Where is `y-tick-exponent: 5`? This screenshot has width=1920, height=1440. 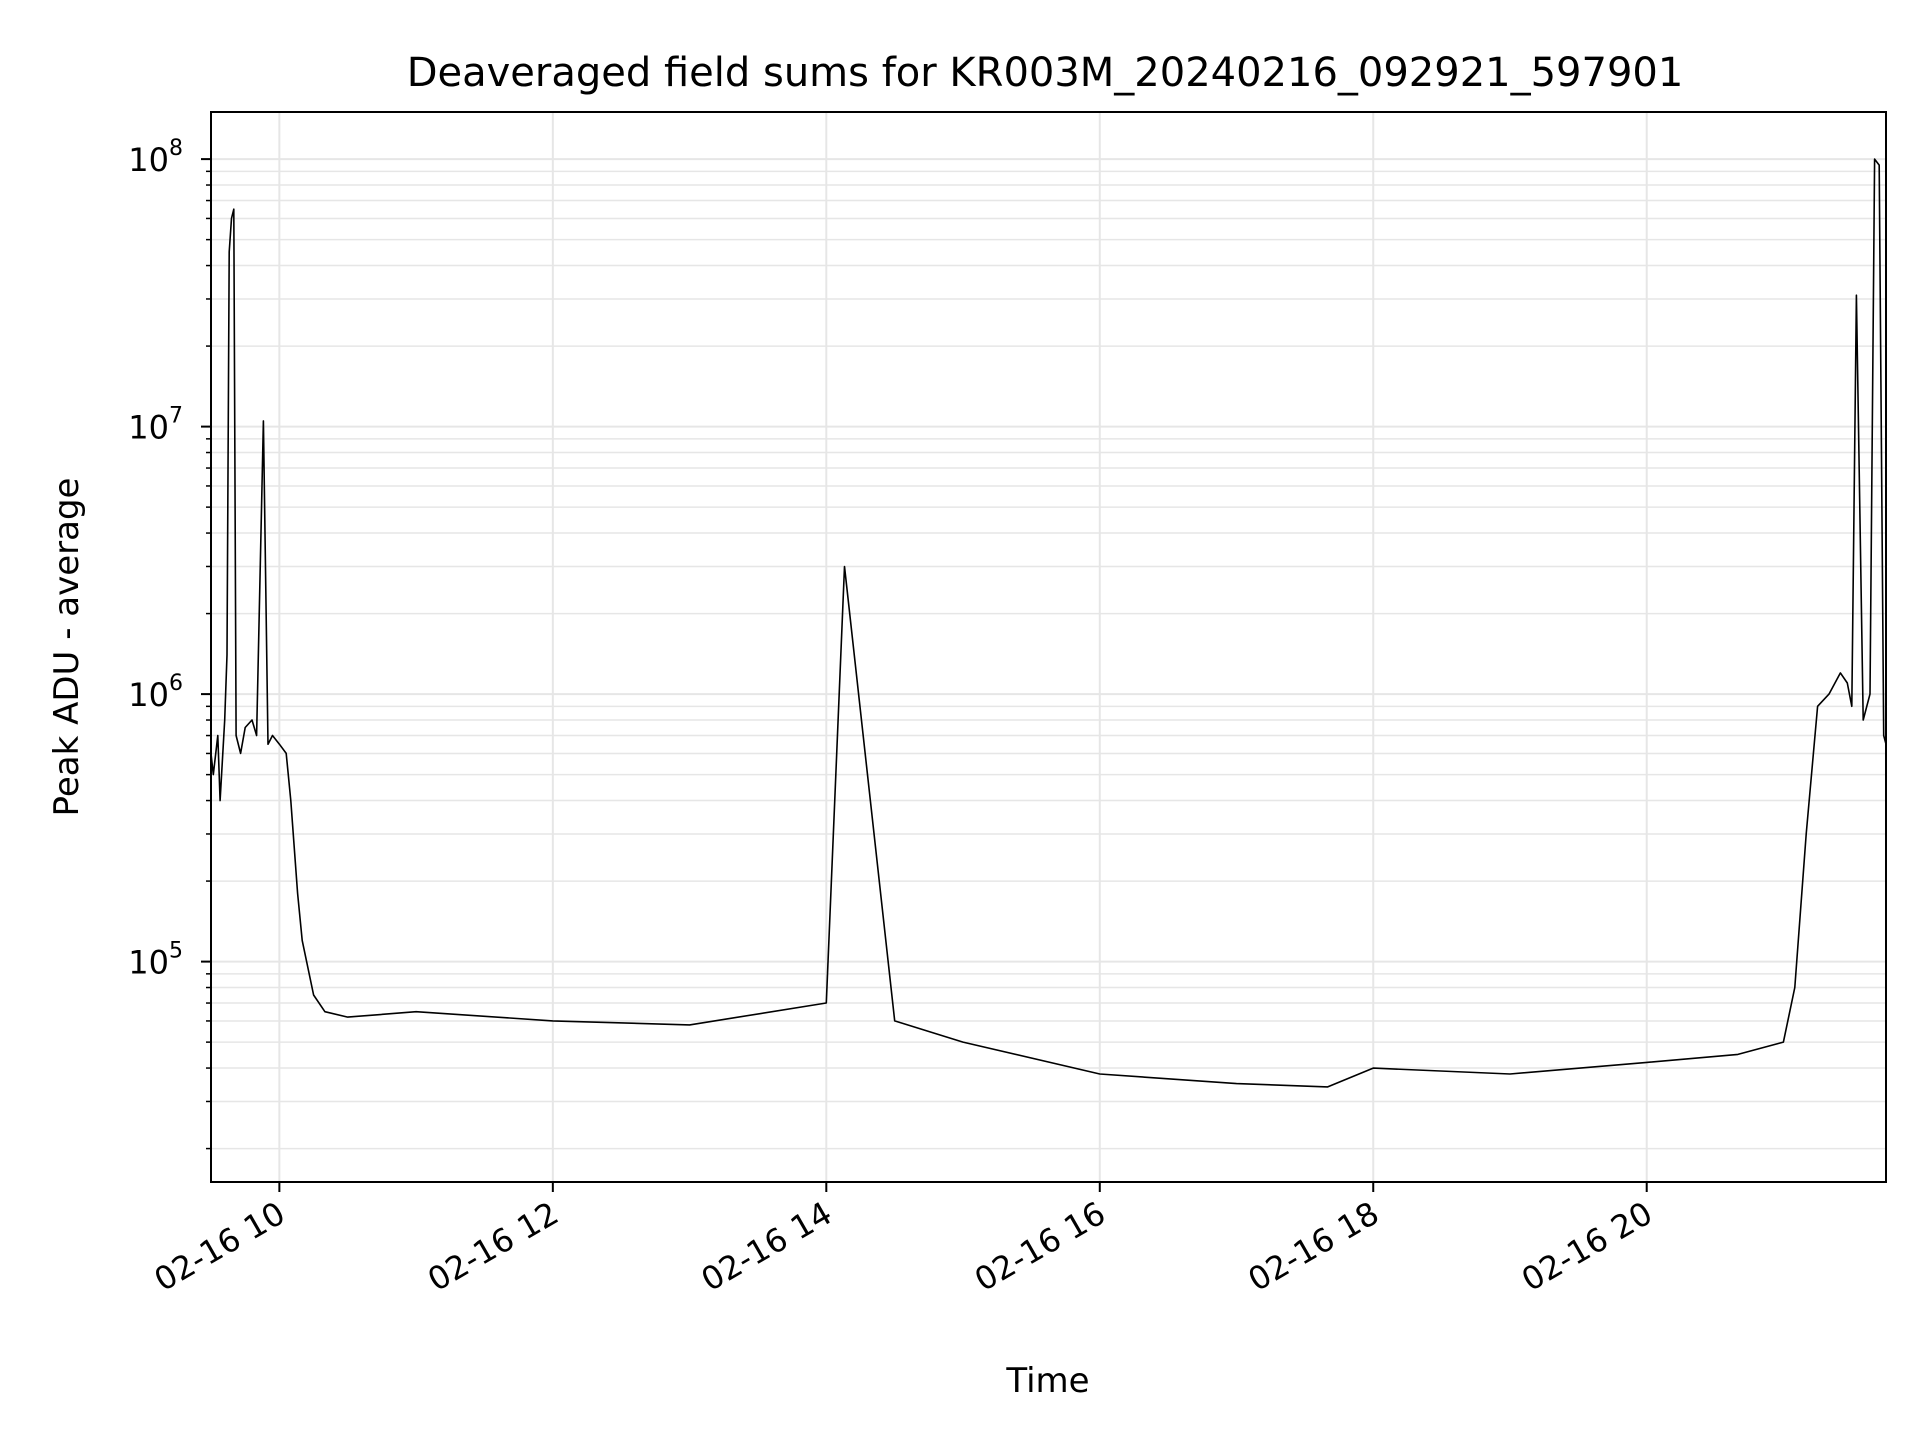
y-tick-exponent: 5 is located at coordinates (176, 951).